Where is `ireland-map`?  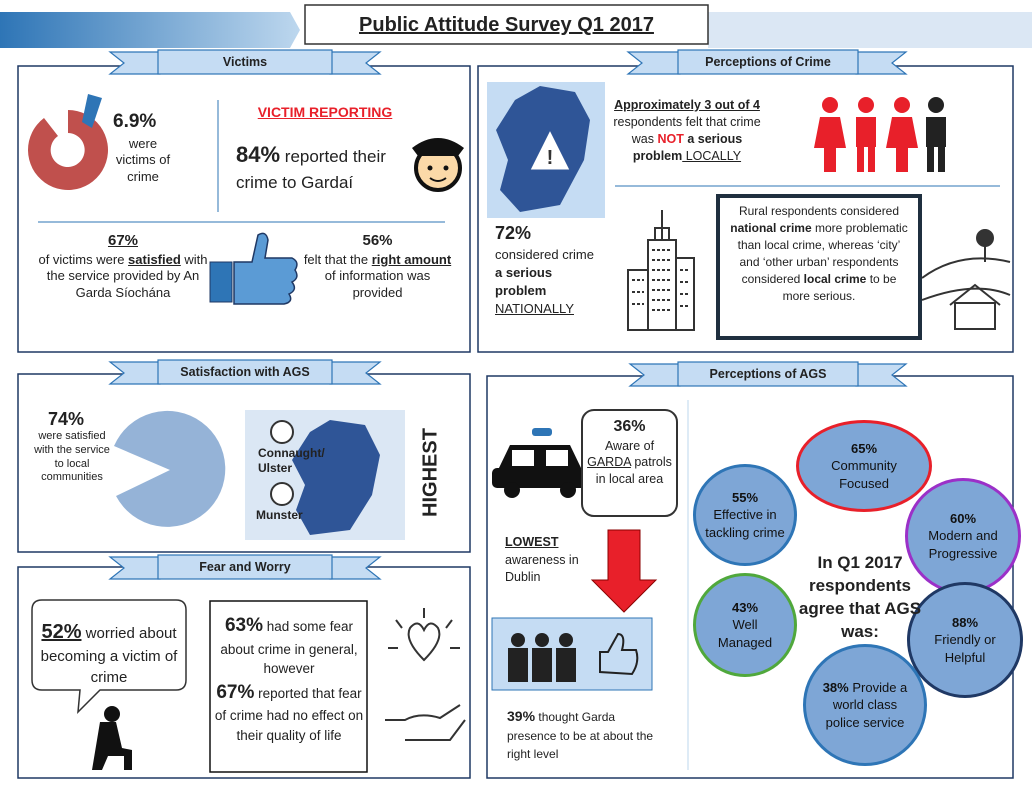
ireland-map is located at coordinates (336, 477).